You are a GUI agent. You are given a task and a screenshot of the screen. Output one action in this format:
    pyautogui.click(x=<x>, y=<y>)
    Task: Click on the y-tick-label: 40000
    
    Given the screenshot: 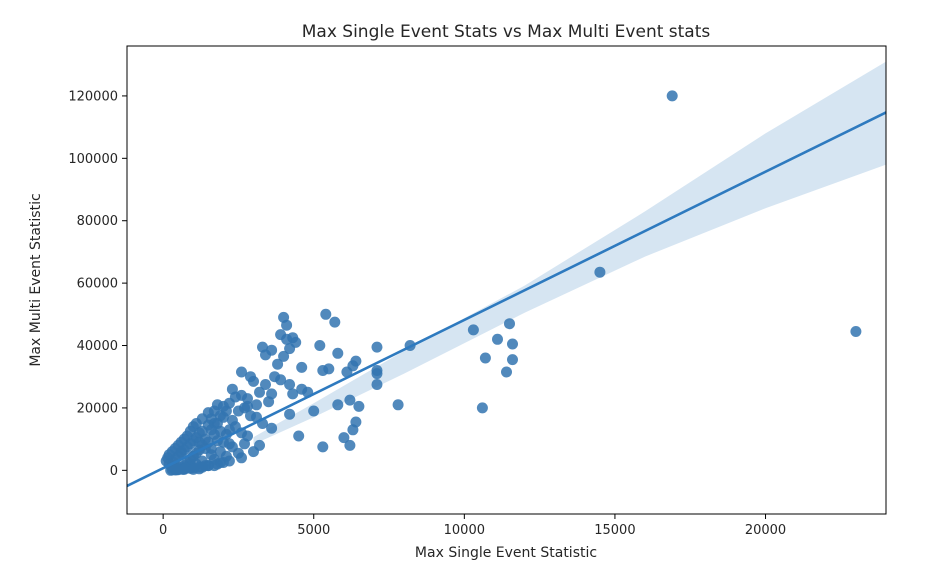 What is the action you would take?
    pyautogui.click(x=97, y=346)
    